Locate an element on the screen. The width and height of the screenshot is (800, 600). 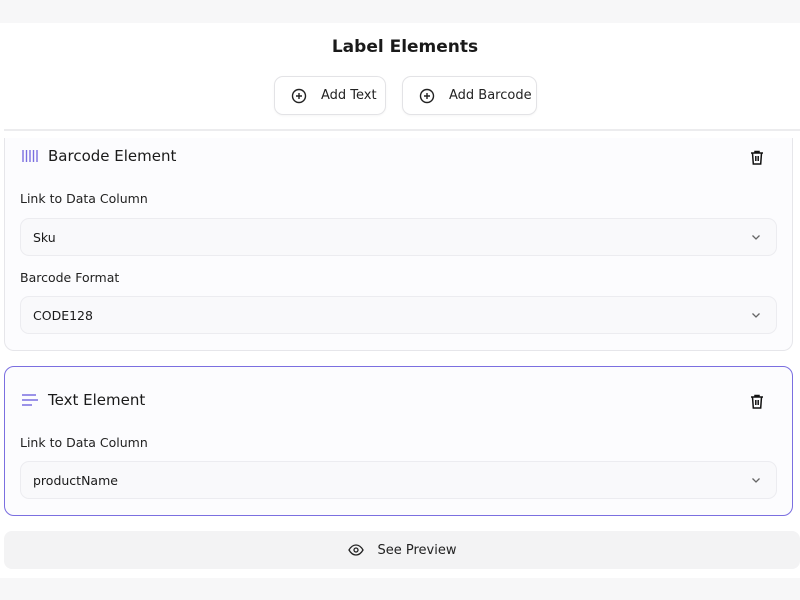
eye-icon is located at coordinates (355, 550).